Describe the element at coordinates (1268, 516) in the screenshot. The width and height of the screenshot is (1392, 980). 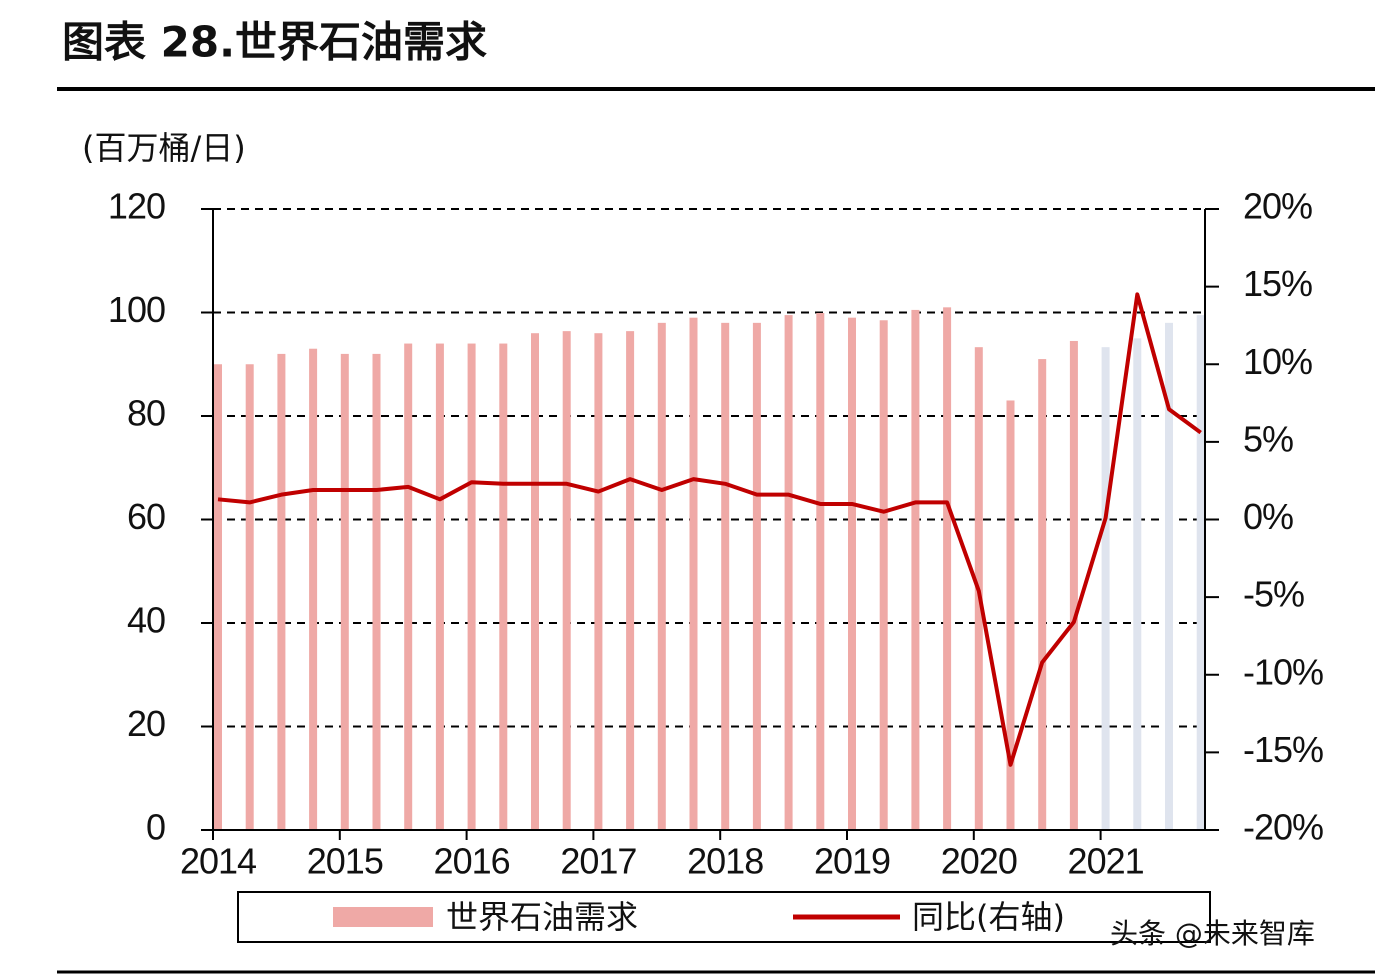
I see `y2-tick-label: 0%` at that location.